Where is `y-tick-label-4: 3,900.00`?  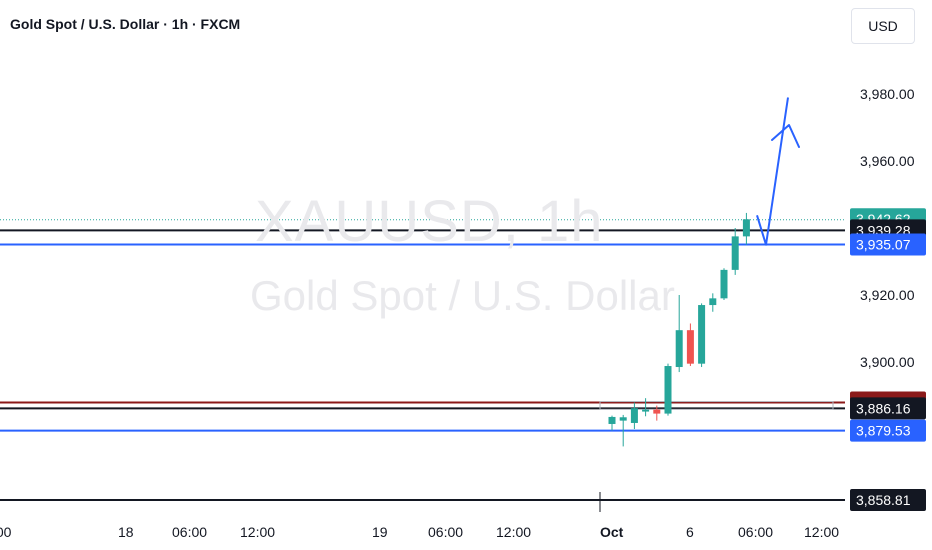
y-tick-label-4: 3,900.00 is located at coordinates (887, 362).